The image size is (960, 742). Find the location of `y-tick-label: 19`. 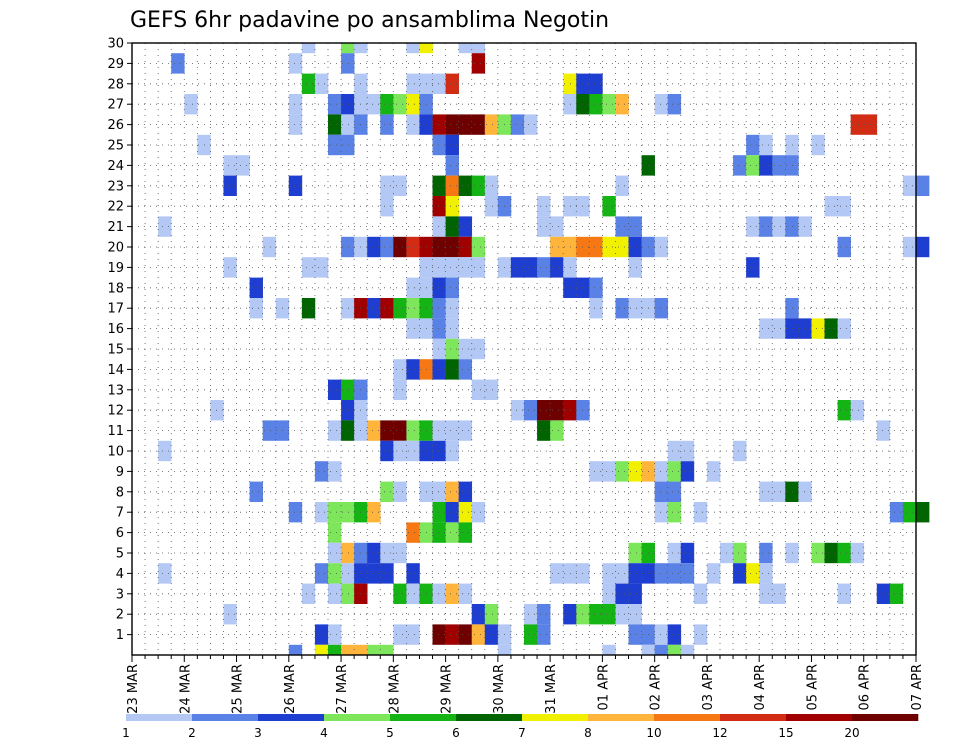

y-tick-label: 19 is located at coordinates (115, 268).